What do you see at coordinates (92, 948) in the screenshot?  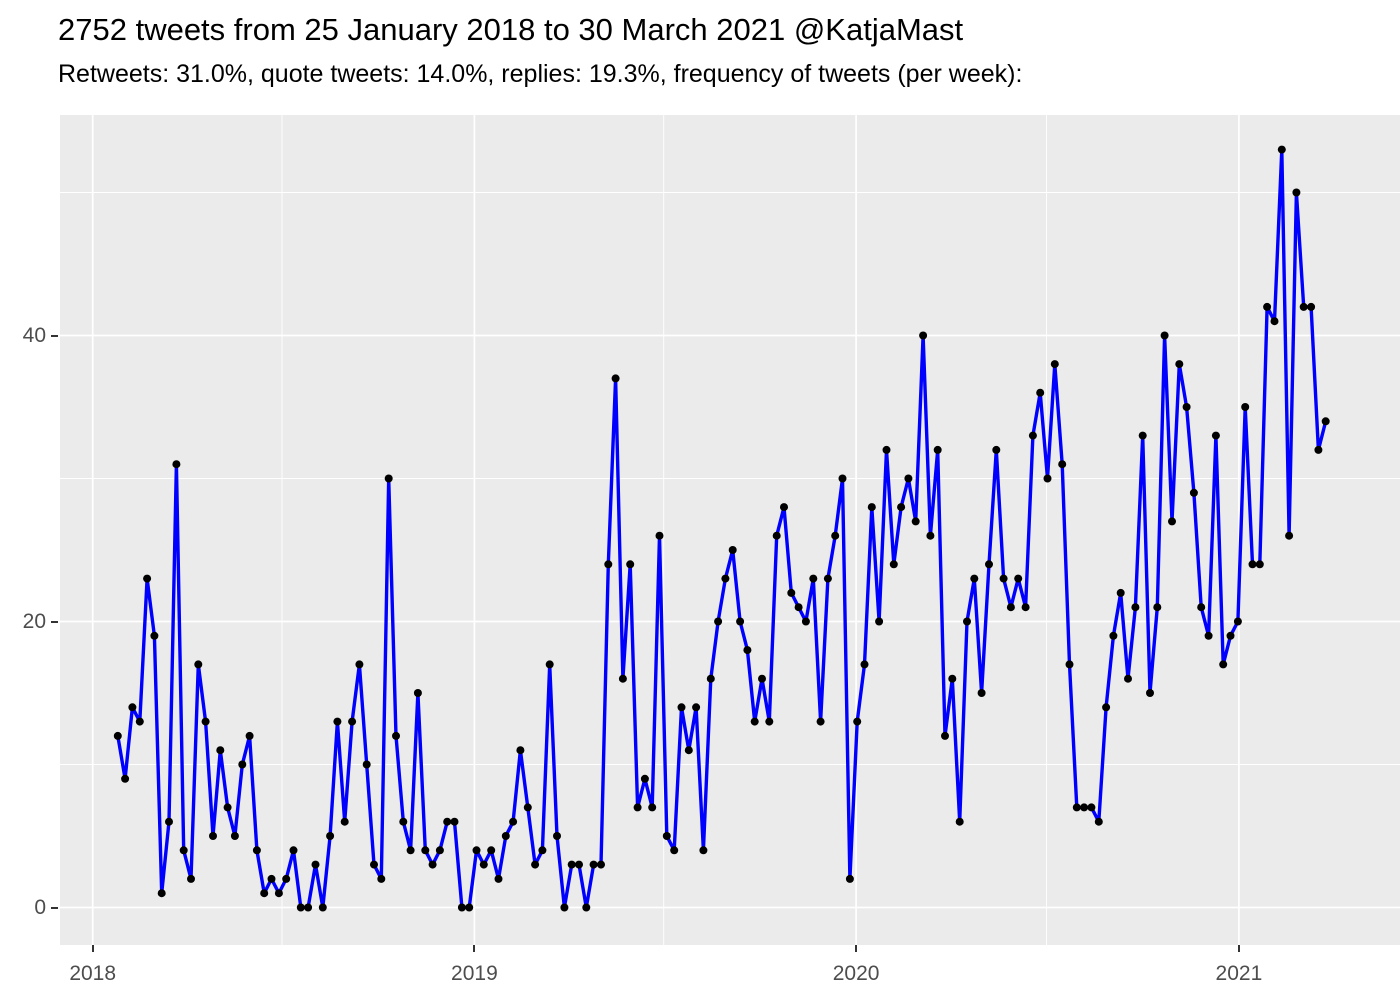 I see `x-tick-mark` at bounding box center [92, 948].